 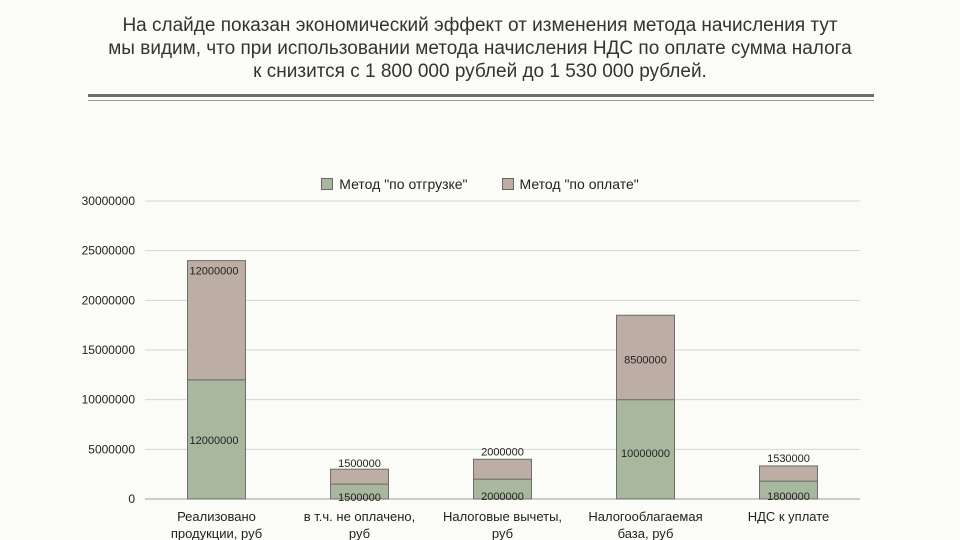 I want to click on x-category-label: продукции, руб, so click(x=216, y=533).